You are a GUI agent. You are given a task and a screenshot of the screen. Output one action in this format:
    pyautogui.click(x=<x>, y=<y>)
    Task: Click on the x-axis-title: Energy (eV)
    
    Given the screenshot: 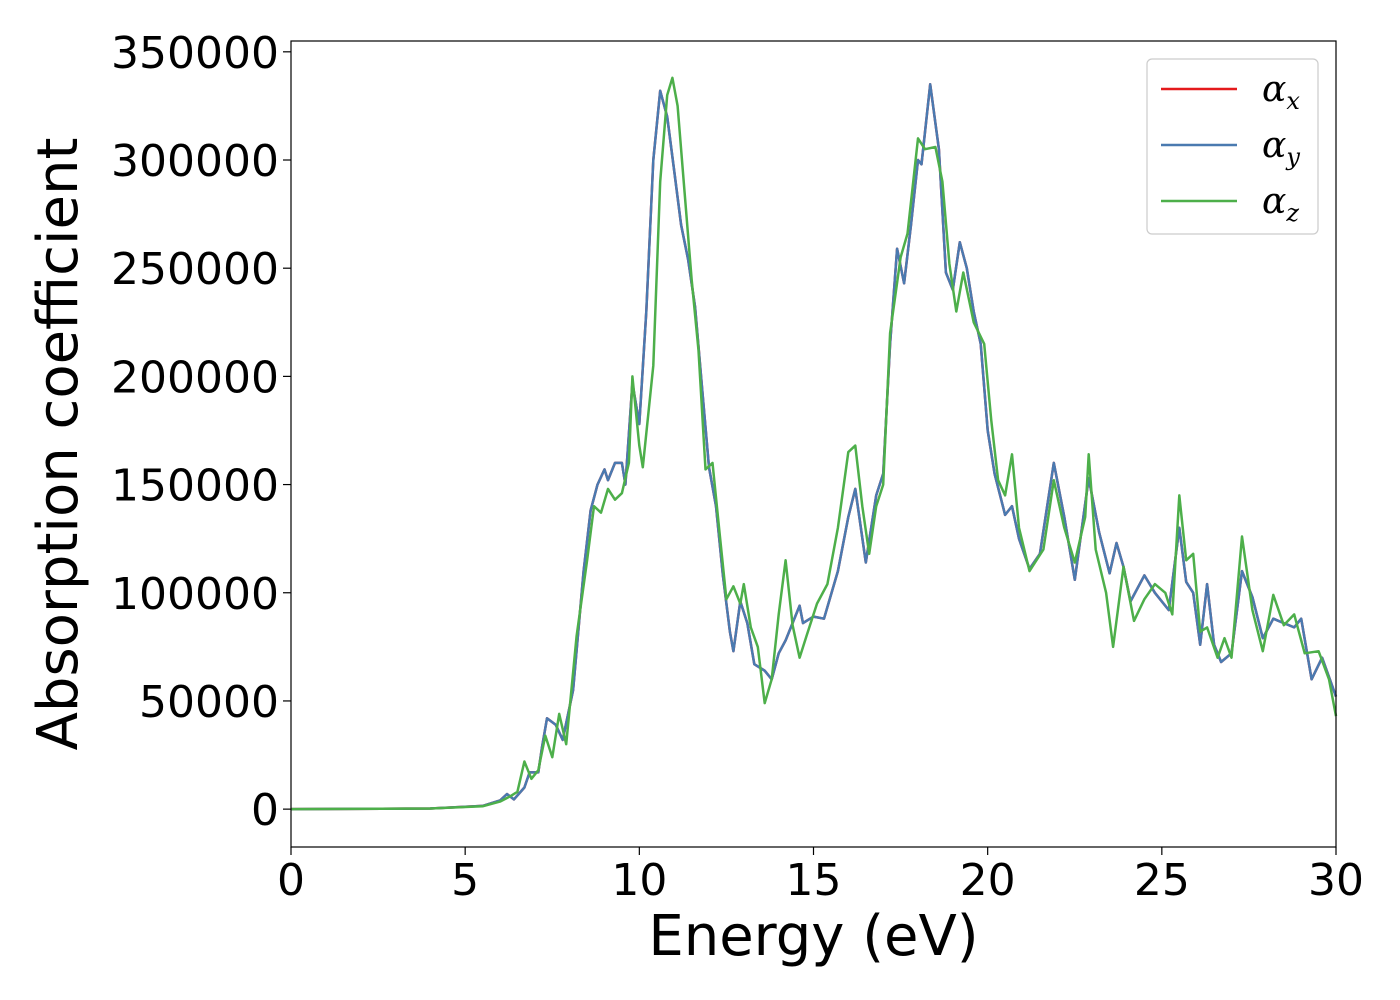 What is the action you would take?
    pyautogui.click(x=813, y=936)
    